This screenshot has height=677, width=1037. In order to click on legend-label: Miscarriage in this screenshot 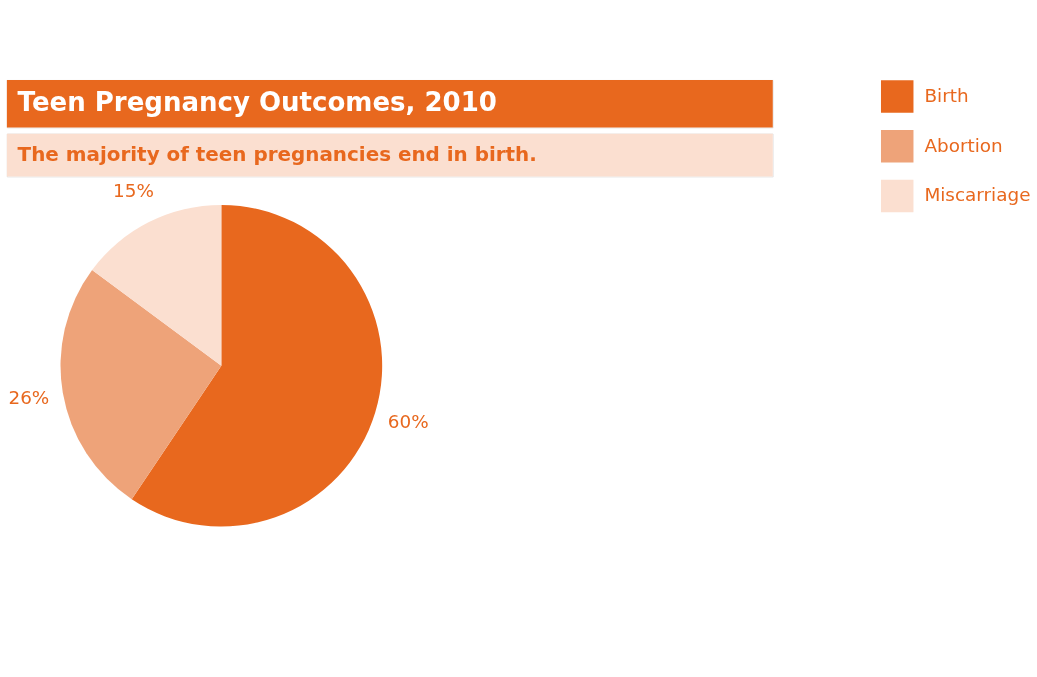, I will do `click(977, 195)`.